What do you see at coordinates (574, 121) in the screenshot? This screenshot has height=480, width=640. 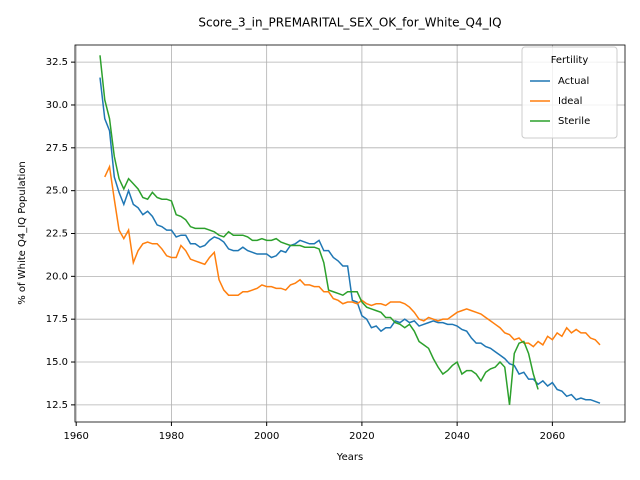 I see `legend-label: Sterile` at bounding box center [574, 121].